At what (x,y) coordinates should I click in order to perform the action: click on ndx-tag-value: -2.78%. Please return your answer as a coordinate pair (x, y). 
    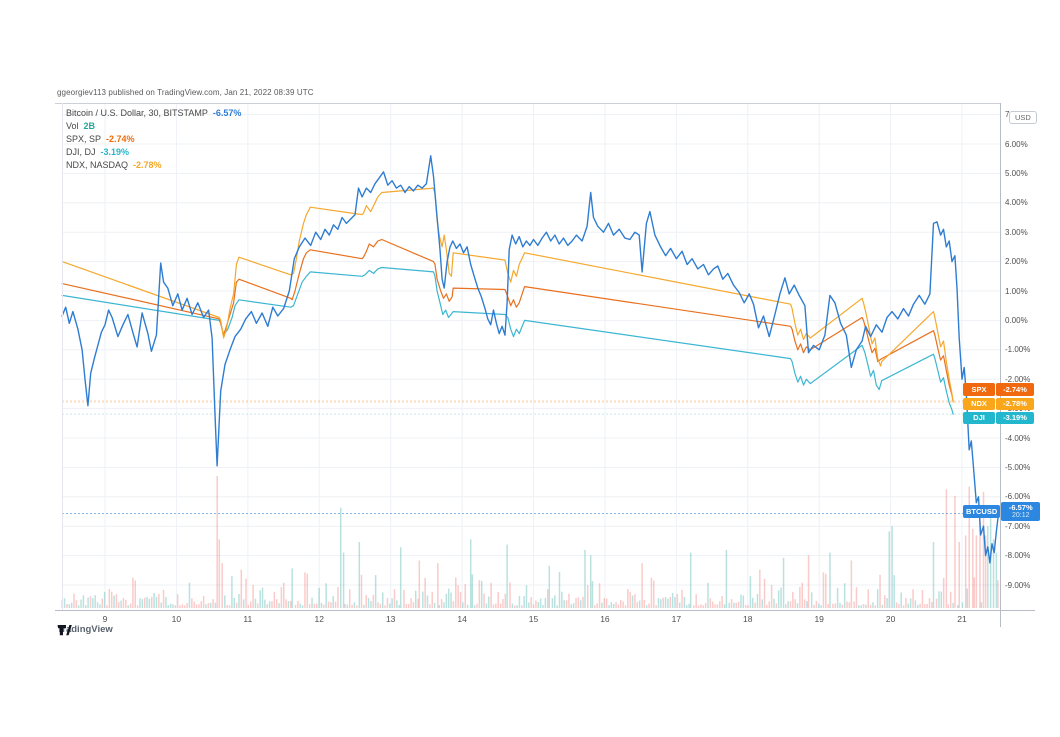
    Looking at the image, I should click on (1015, 404).